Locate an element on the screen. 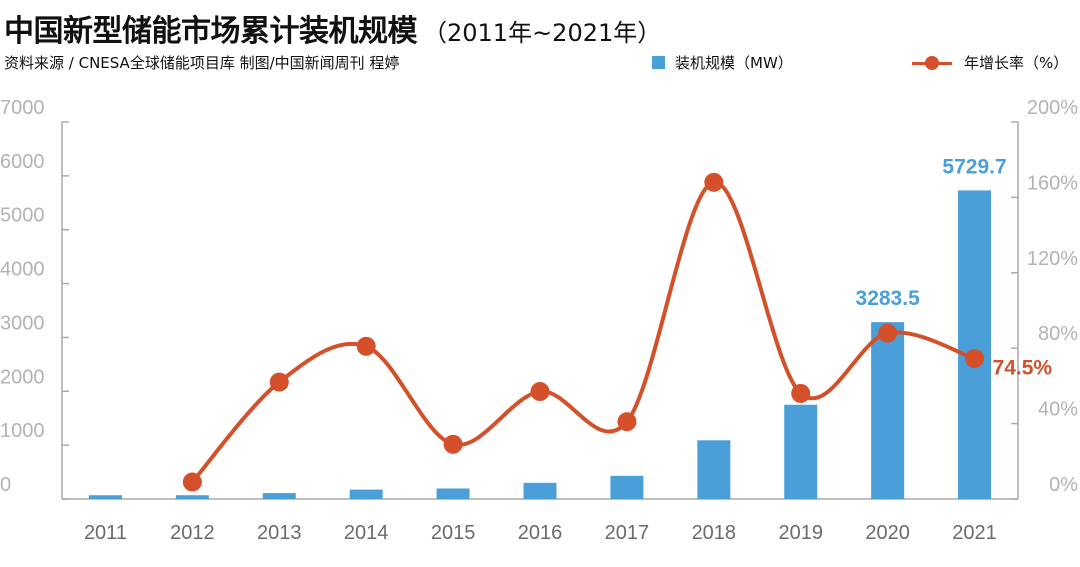 This screenshot has width=1080, height=567. x-tick-label: 2020 is located at coordinates (887, 533).